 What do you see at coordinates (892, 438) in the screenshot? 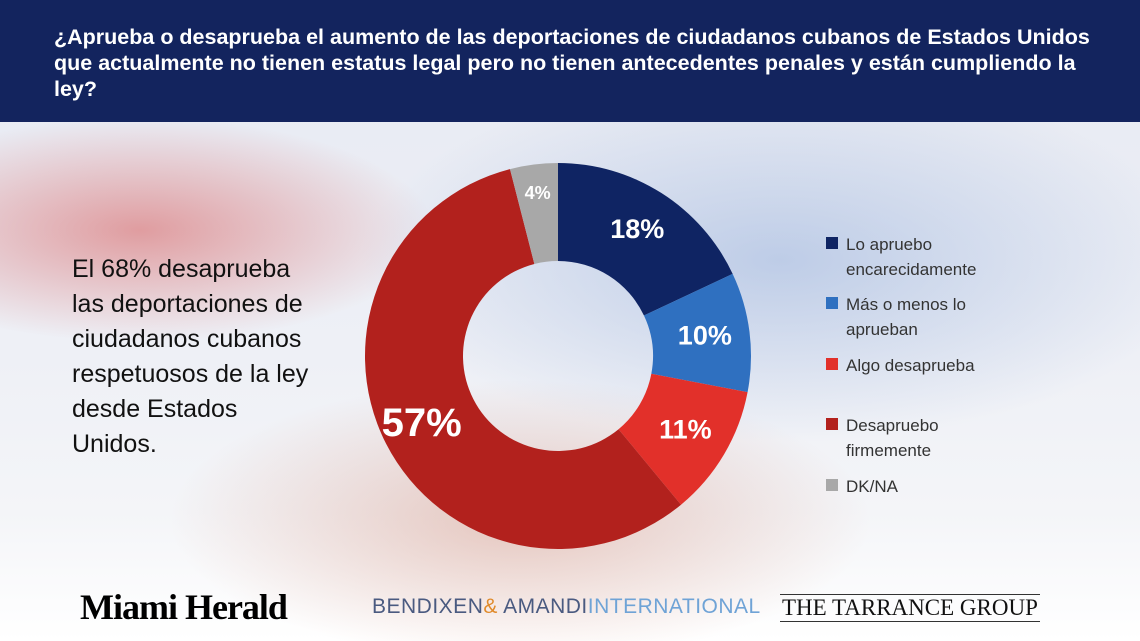
I see `legend-label: Desapruebo firmemente` at bounding box center [892, 438].